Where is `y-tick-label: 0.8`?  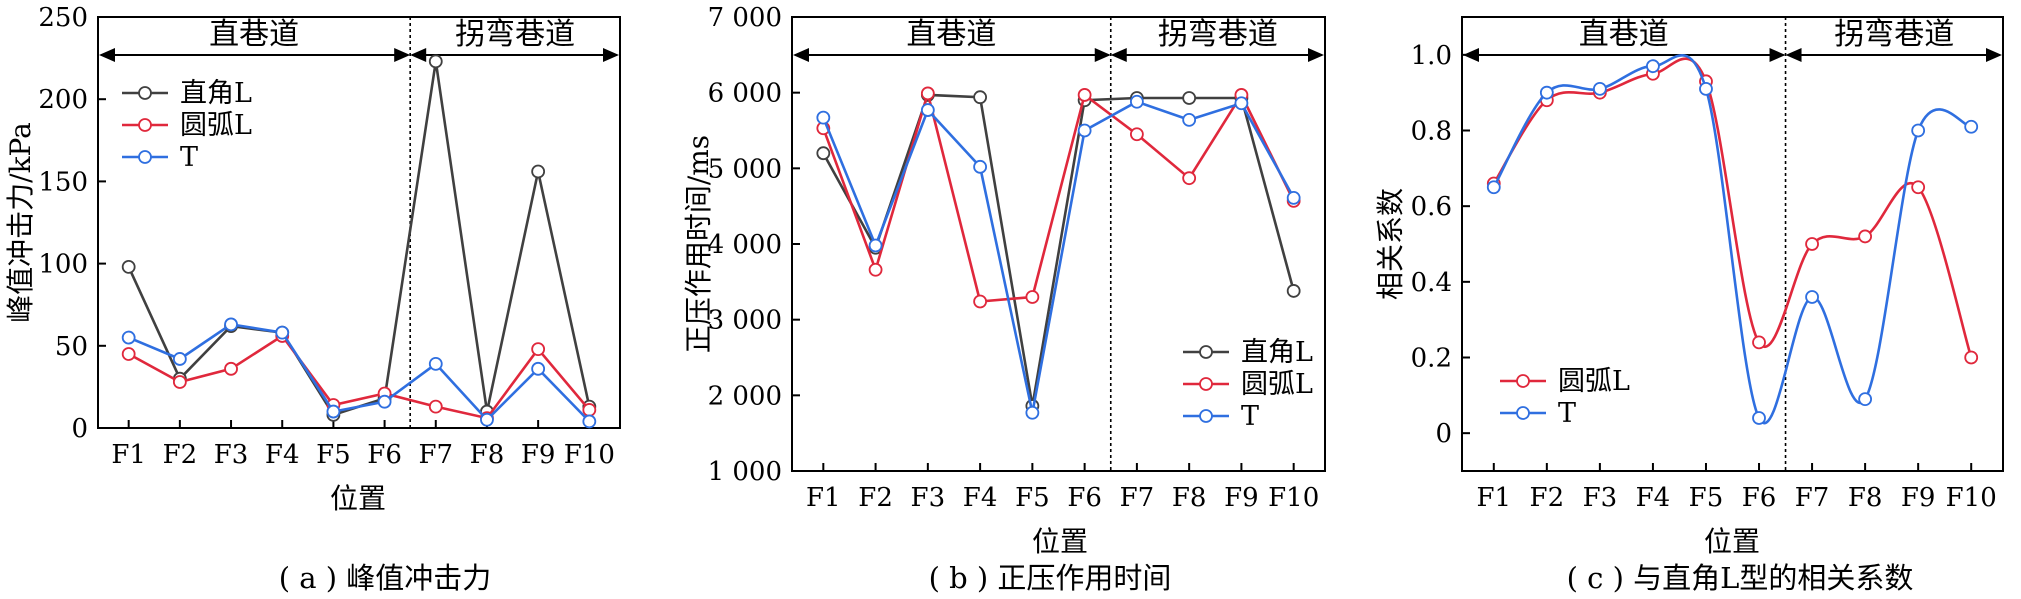
y-tick-label: 0.8 is located at coordinates (1431, 132).